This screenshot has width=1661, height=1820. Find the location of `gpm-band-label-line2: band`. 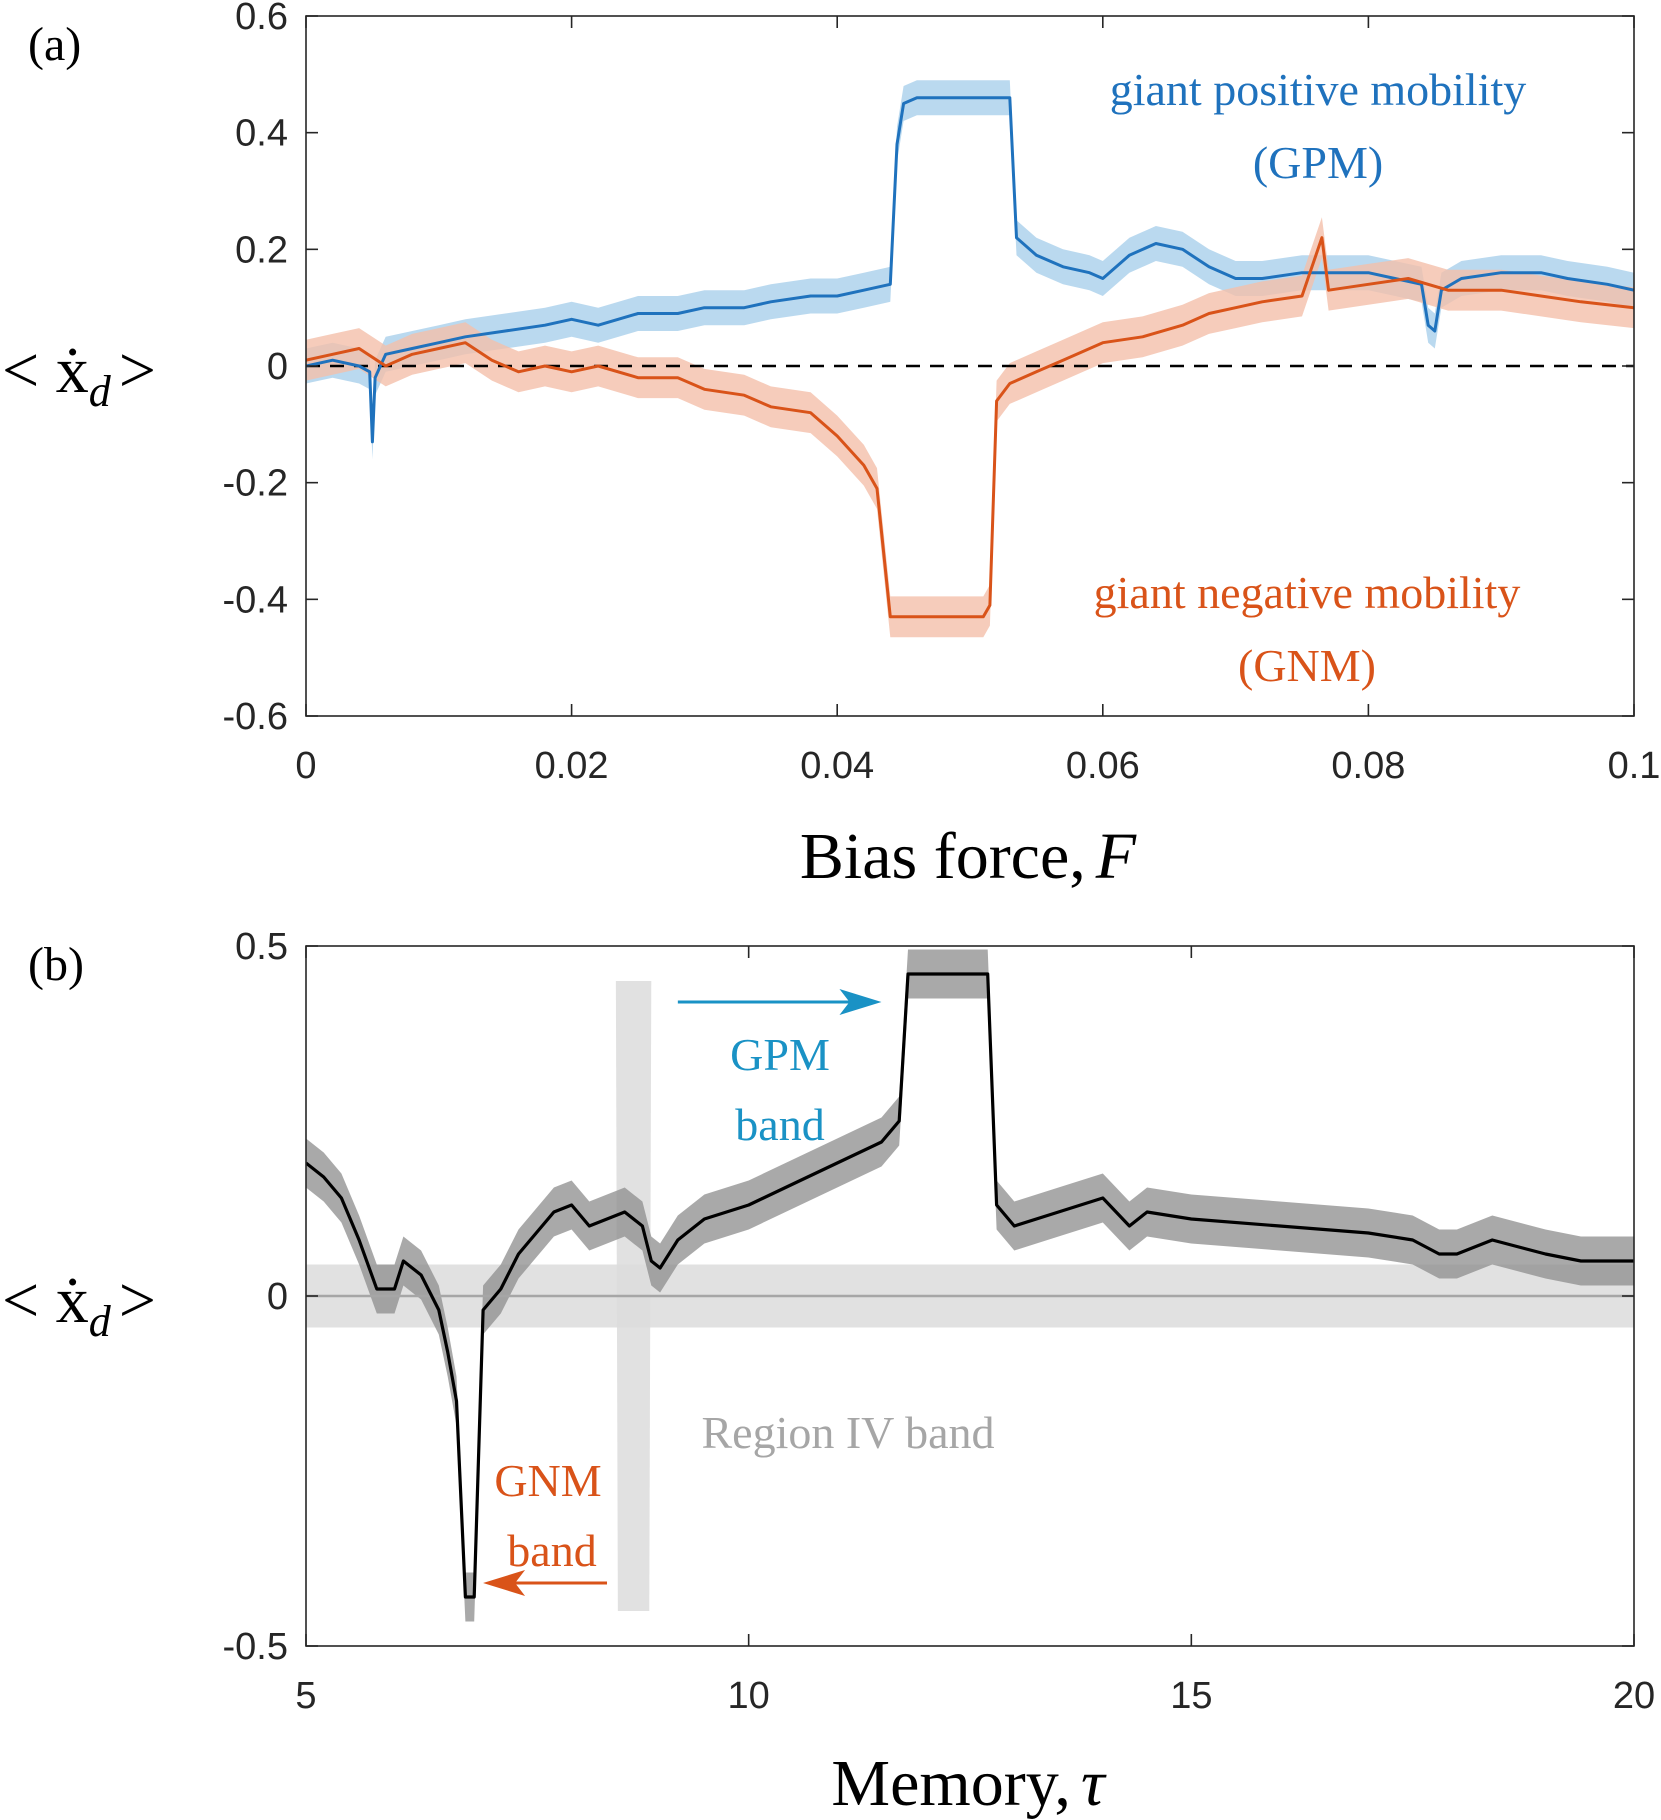

gpm-band-label-line2: band is located at coordinates (779, 1124).